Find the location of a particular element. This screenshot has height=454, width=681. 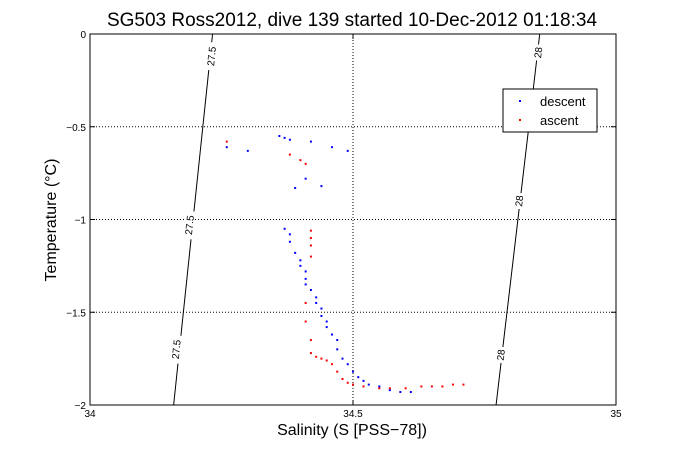

legend-label-descent: descent is located at coordinates (563, 101).